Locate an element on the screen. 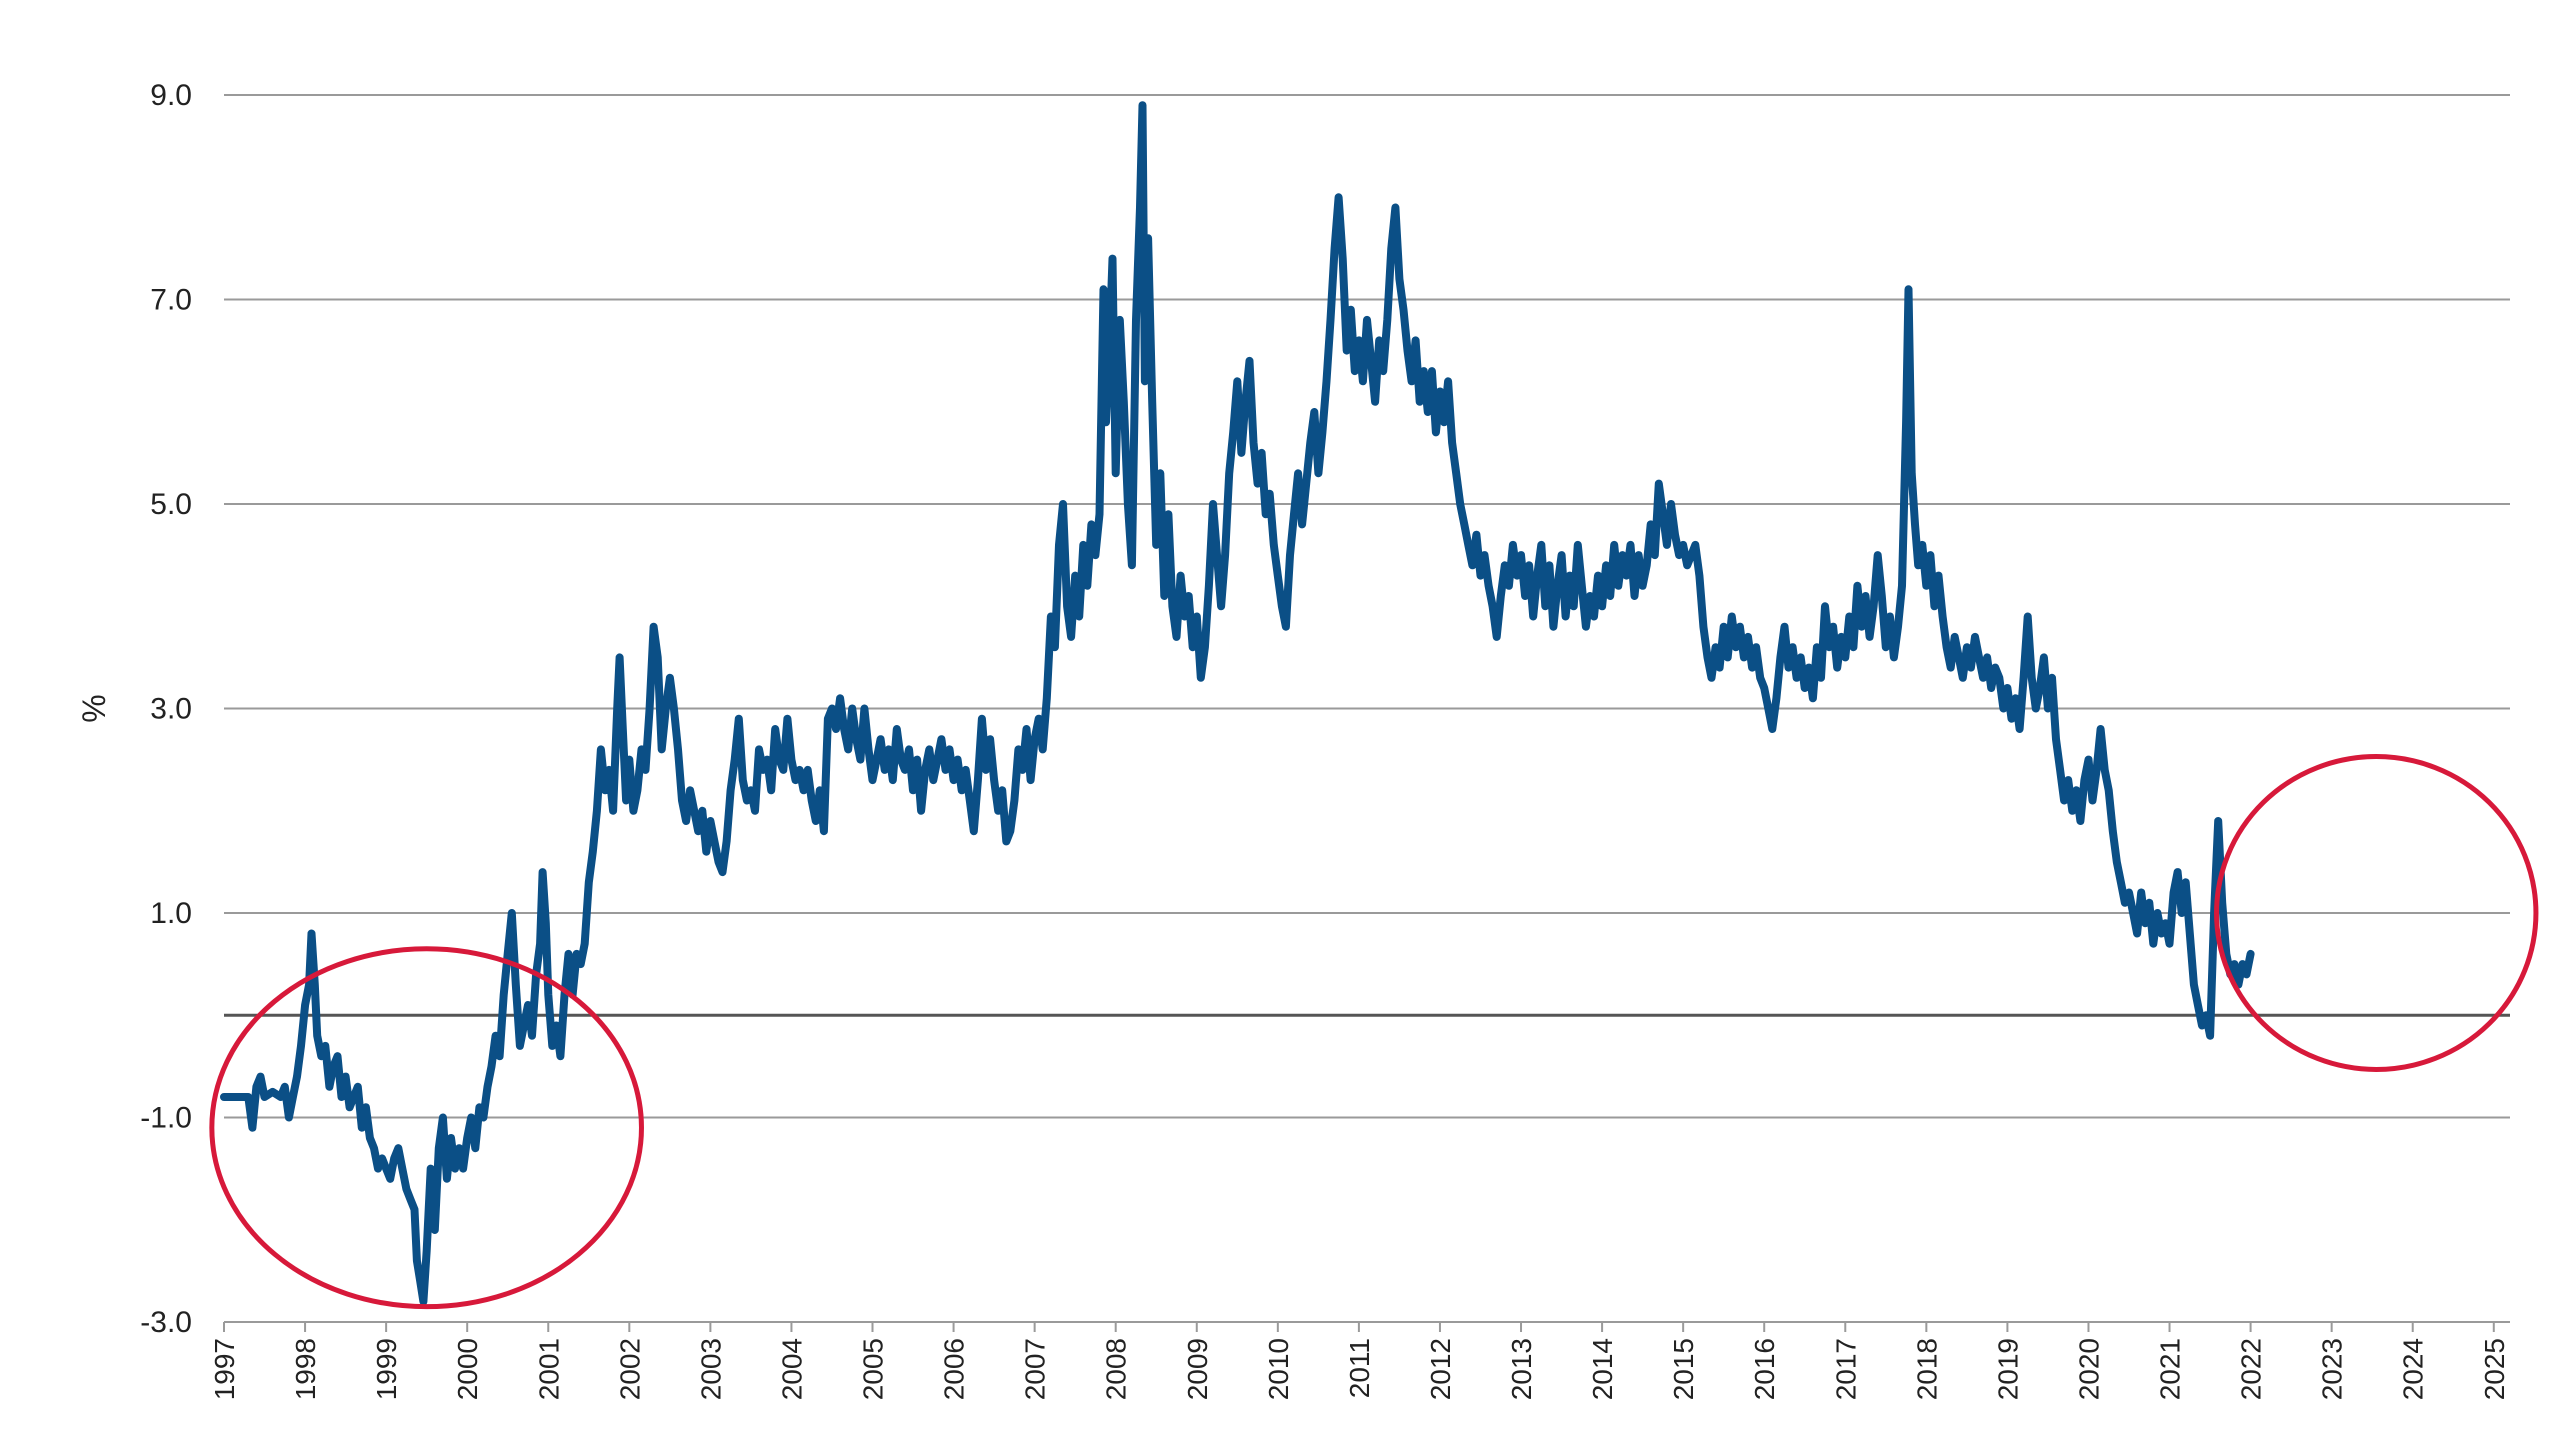 The height and width of the screenshot is (1445, 2560). x-tick-label: 2001 is located at coordinates (548, 1369).